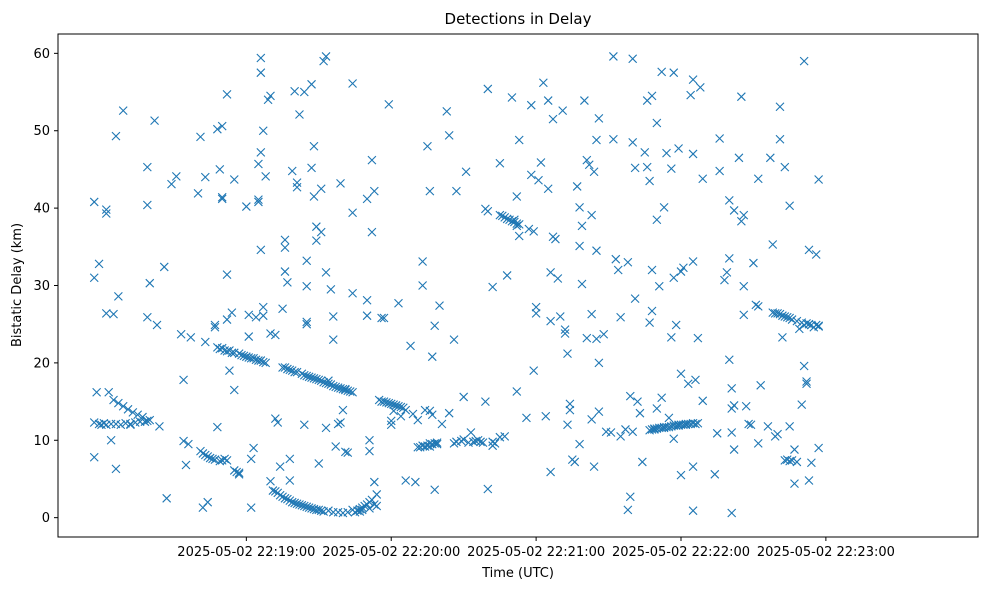  Describe the element at coordinates (536, 552) in the screenshot. I see `x-tick-label: 2025-05-02 22:21:00` at that location.